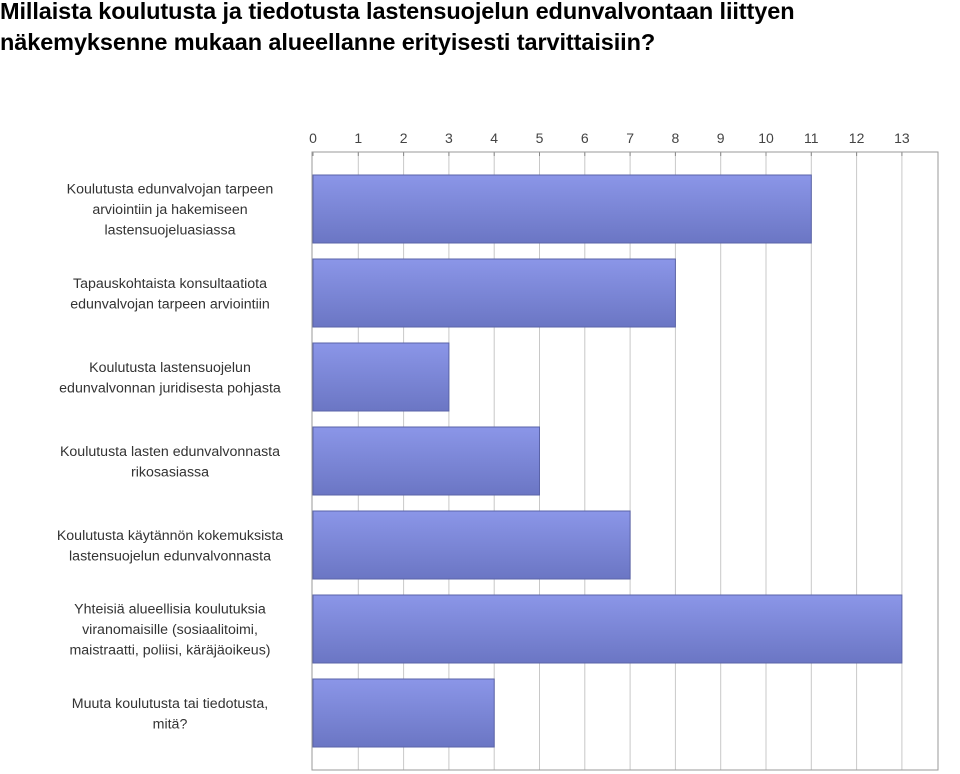 The image size is (960, 774). What do you see at coordinates (609, 138) in the screenshot?
I see `x-axis-ticks: 0 1 2 3 4 5 6 7 8 9 10 11 12 13` at bounding box center [609, 138].